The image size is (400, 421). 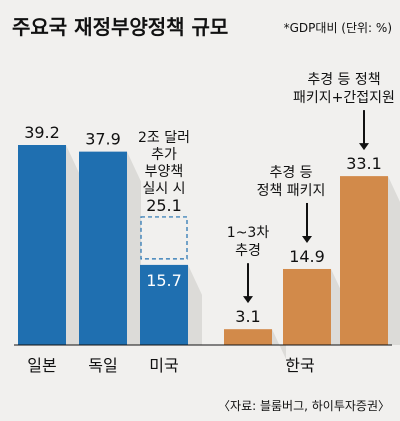 What do you see at coordinates (163, 365) in the screenshot?
I see `category-label-3: 미국` at bounding box center [163, 365].